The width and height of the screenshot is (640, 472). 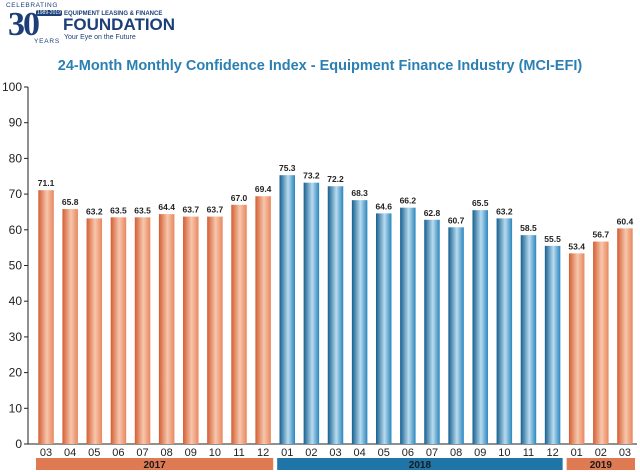 What do you see at coordinates (408, 201) in the screenshot?
I see `bar-value-label: 66.2` at bounding box center [408, 201].